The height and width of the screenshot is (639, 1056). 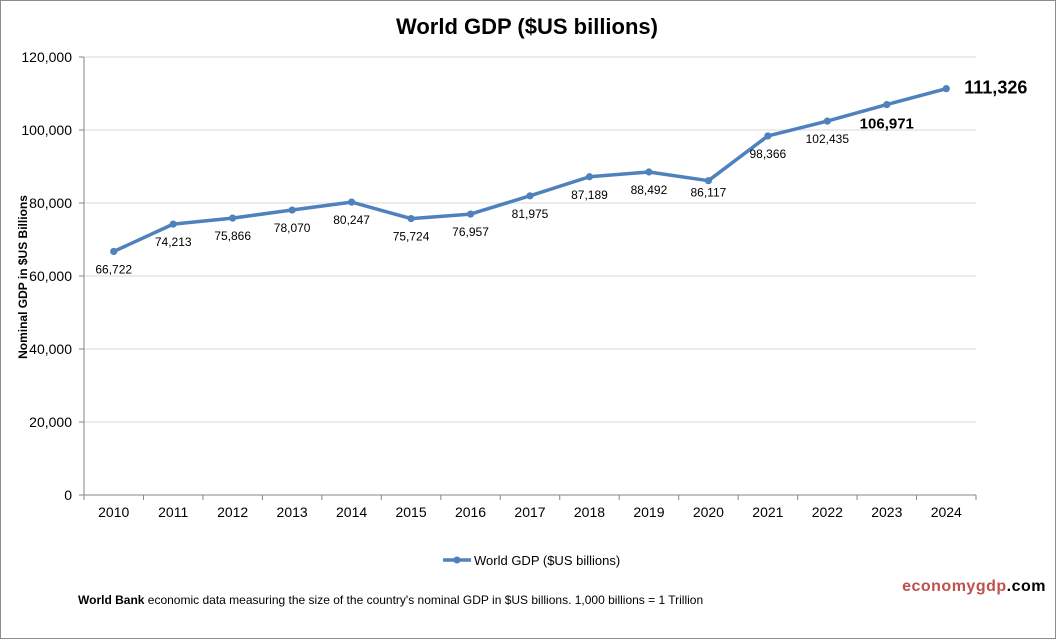 I want to click on brand-part-domain: .com, so click(x=1026, y=586).